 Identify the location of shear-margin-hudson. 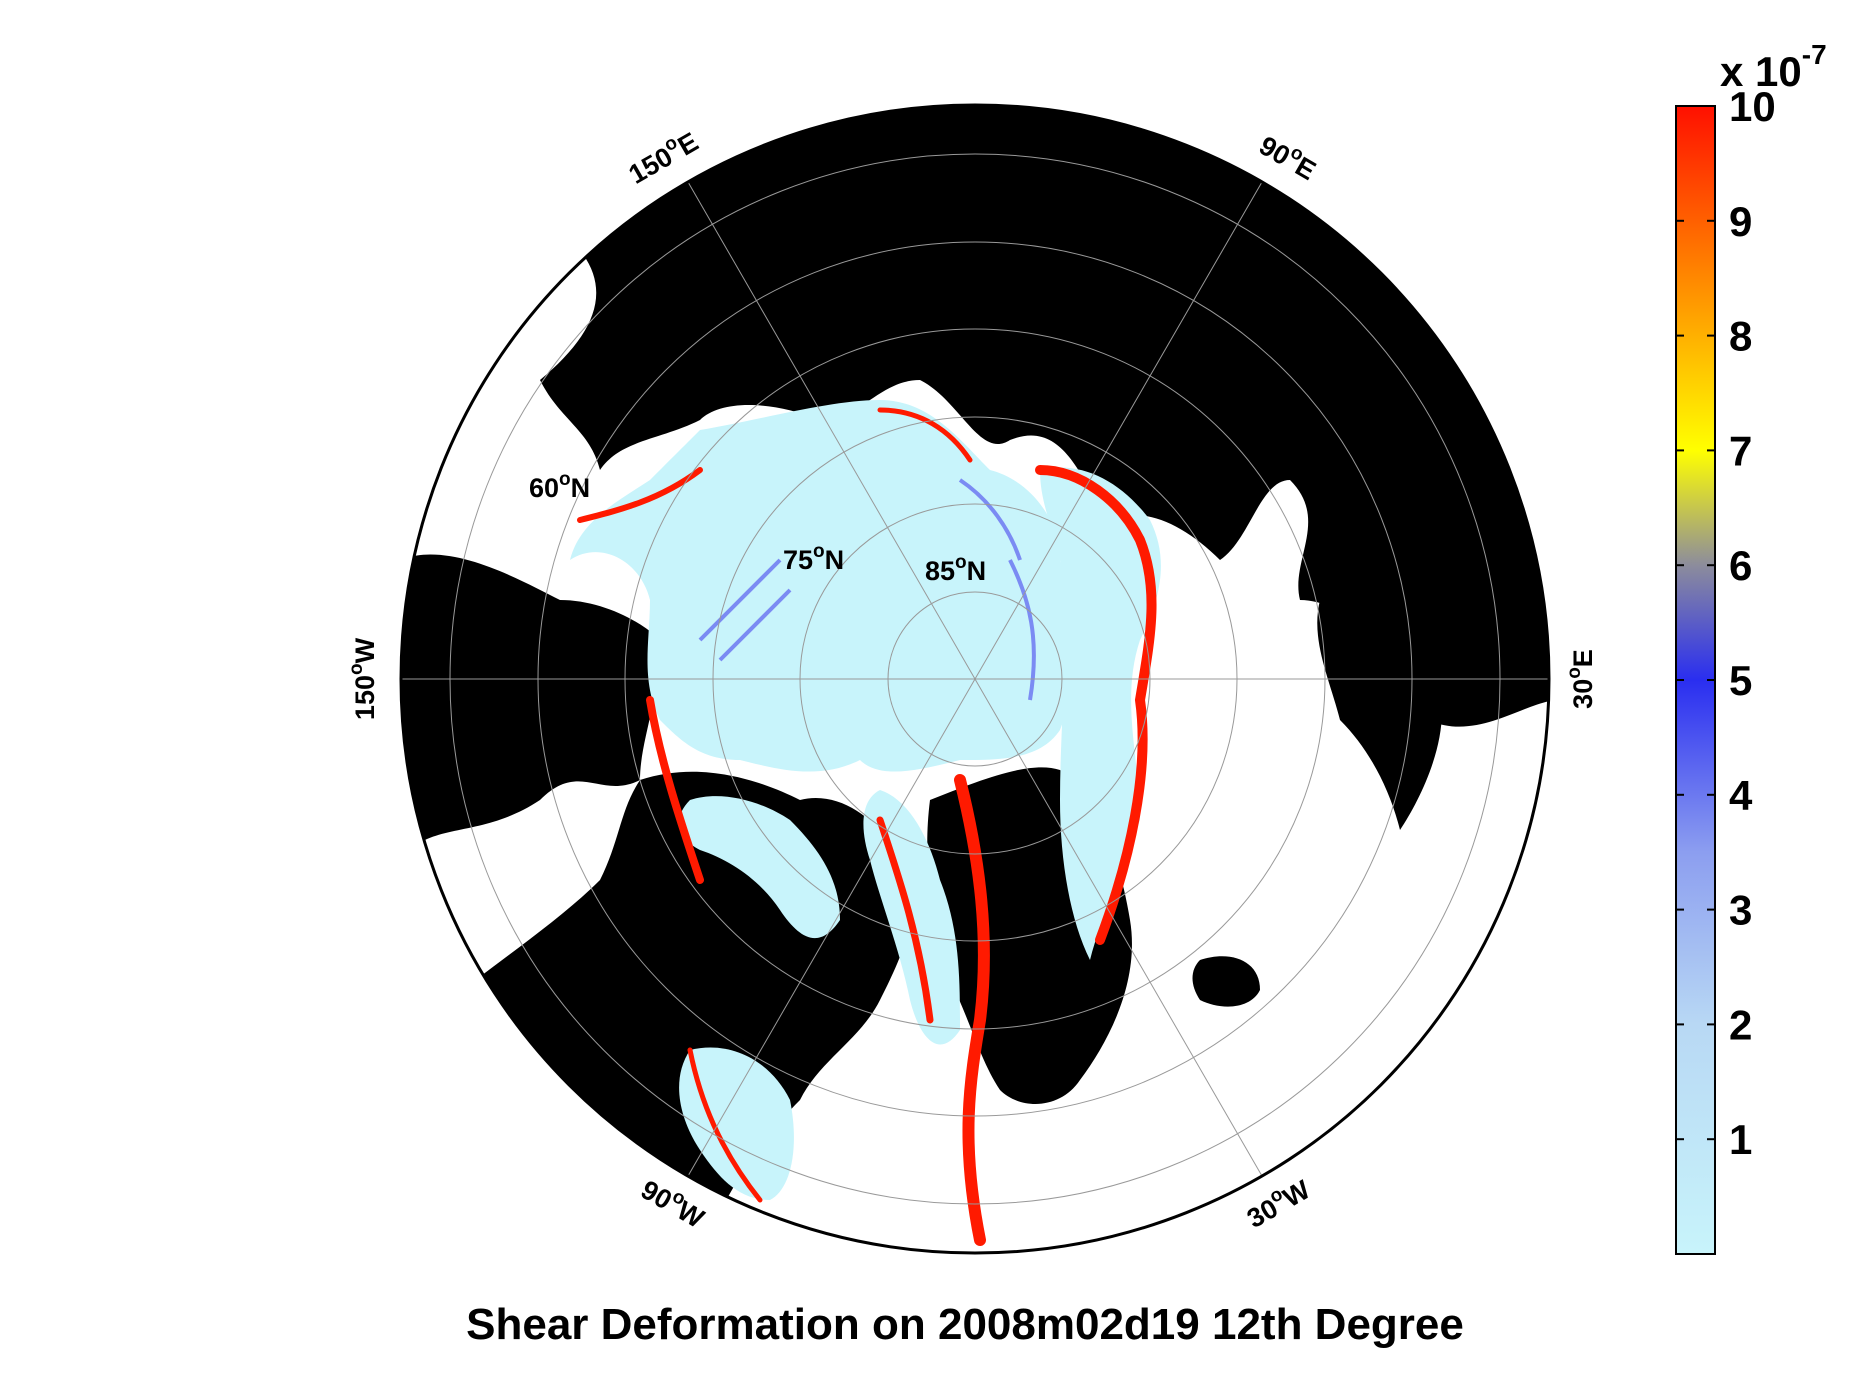
(725, 1125).